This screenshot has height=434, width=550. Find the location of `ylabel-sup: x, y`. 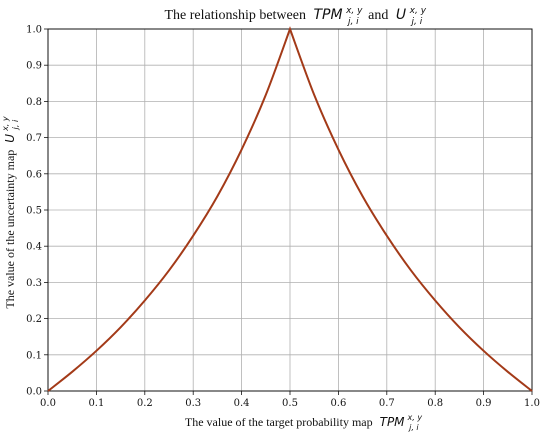

ylabel-sup: x, y is located at coordinates (5, 124).